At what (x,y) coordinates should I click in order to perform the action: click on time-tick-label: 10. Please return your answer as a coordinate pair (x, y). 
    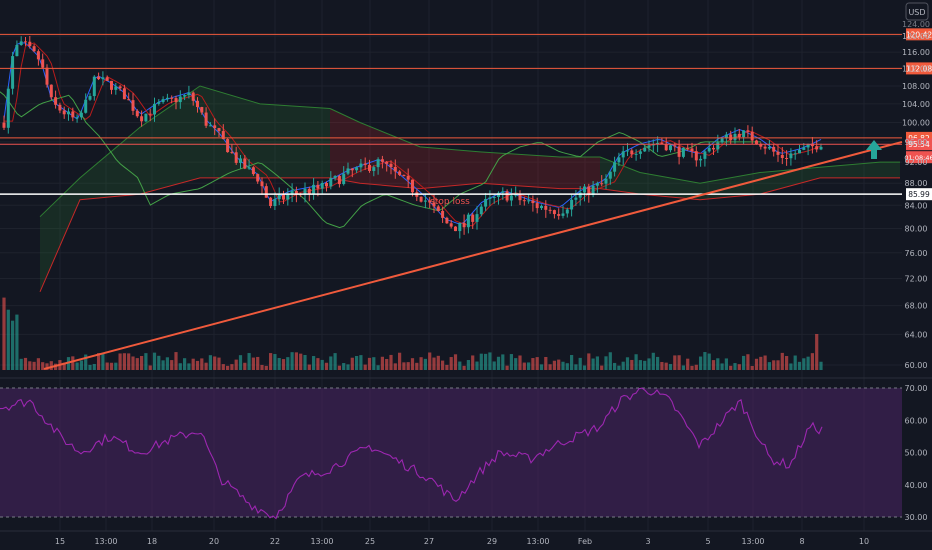
    Looking at the image, I should click on (864, 541).